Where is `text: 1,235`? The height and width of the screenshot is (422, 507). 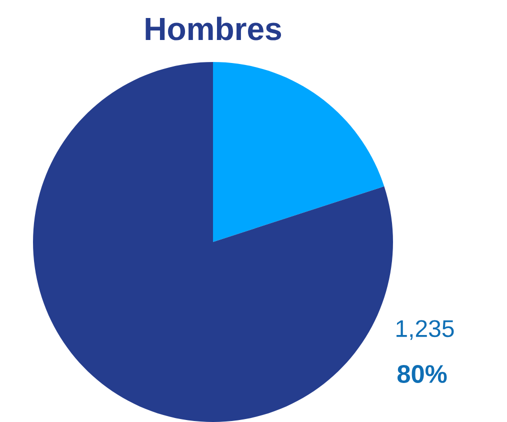
text: 1,235 is located at coordinates (425, 330).